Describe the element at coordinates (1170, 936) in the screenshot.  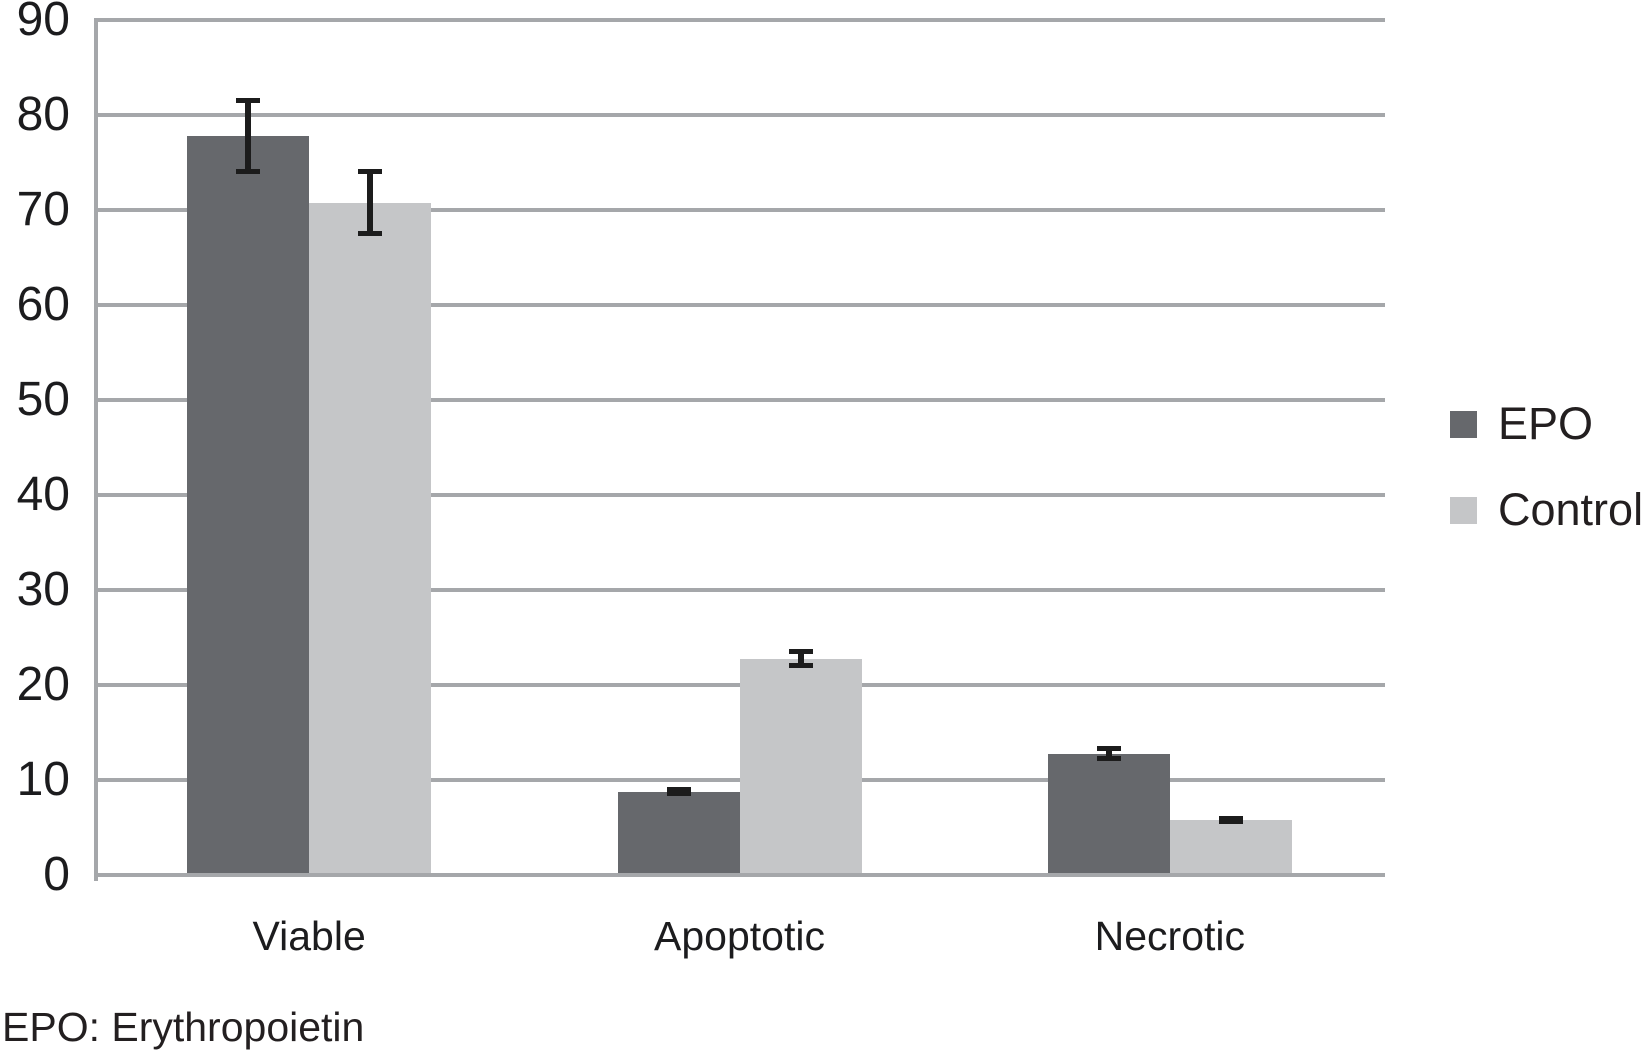
I see `x-axis-category-label: Necrotic` at that location.